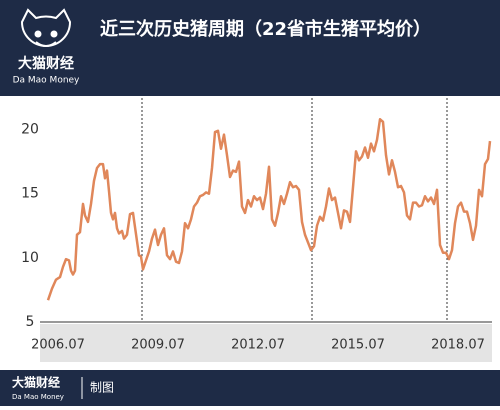  What do you see at coordinates (30, 322) in the screenshot?
I see `y-tick-label: 5` at bounding box center [30, 322].